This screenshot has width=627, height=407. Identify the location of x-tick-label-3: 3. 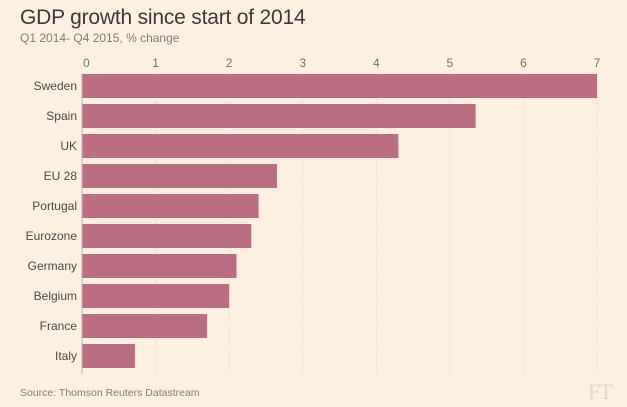
(302, 63).